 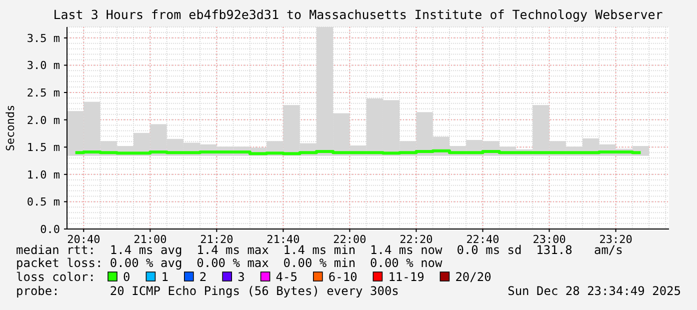 What do you see at coordinates (43, 175) in the screenshot?
I see `y-tick-label: 1.0 m` at bounding box center [43, 175].